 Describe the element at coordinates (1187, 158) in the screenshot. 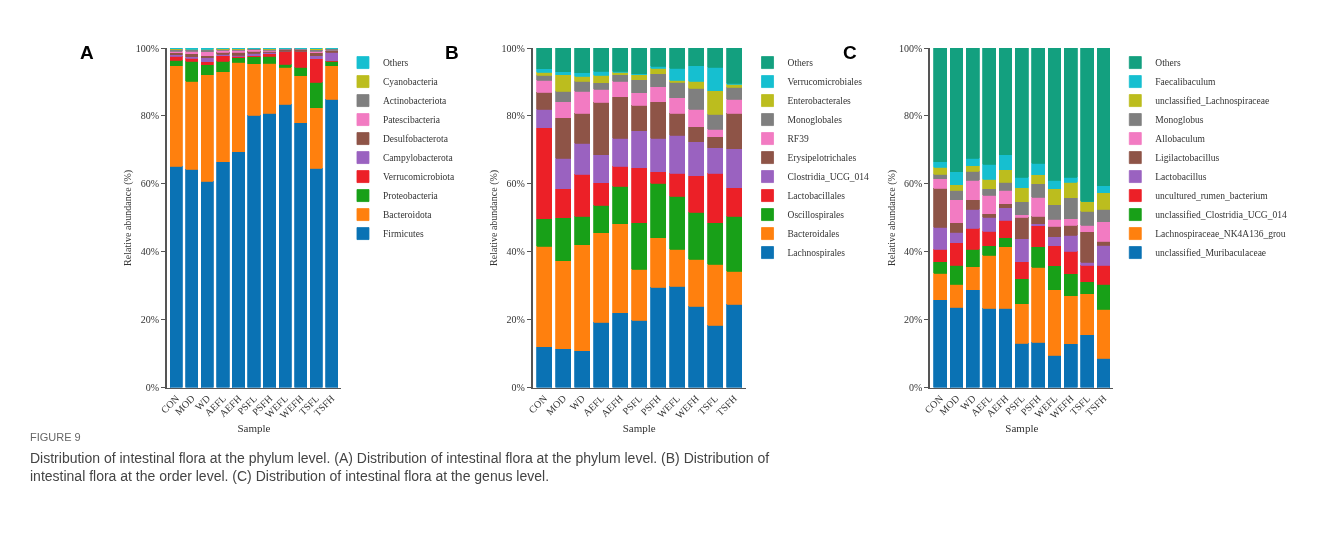

I see `legend-label: Ligilactobacillus` at that location.